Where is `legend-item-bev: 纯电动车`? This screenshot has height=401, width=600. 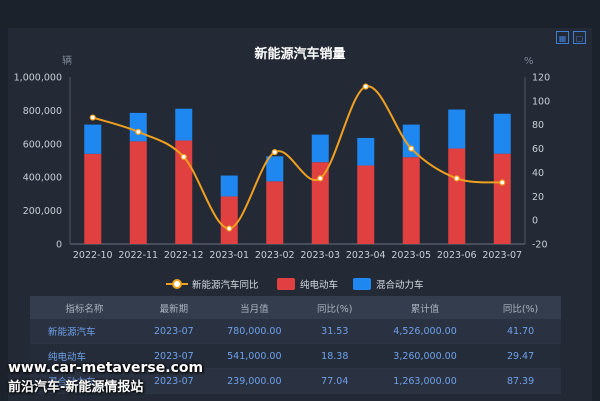
legend-item-bev: 纯电动车 is located at coordinates (307, 284).